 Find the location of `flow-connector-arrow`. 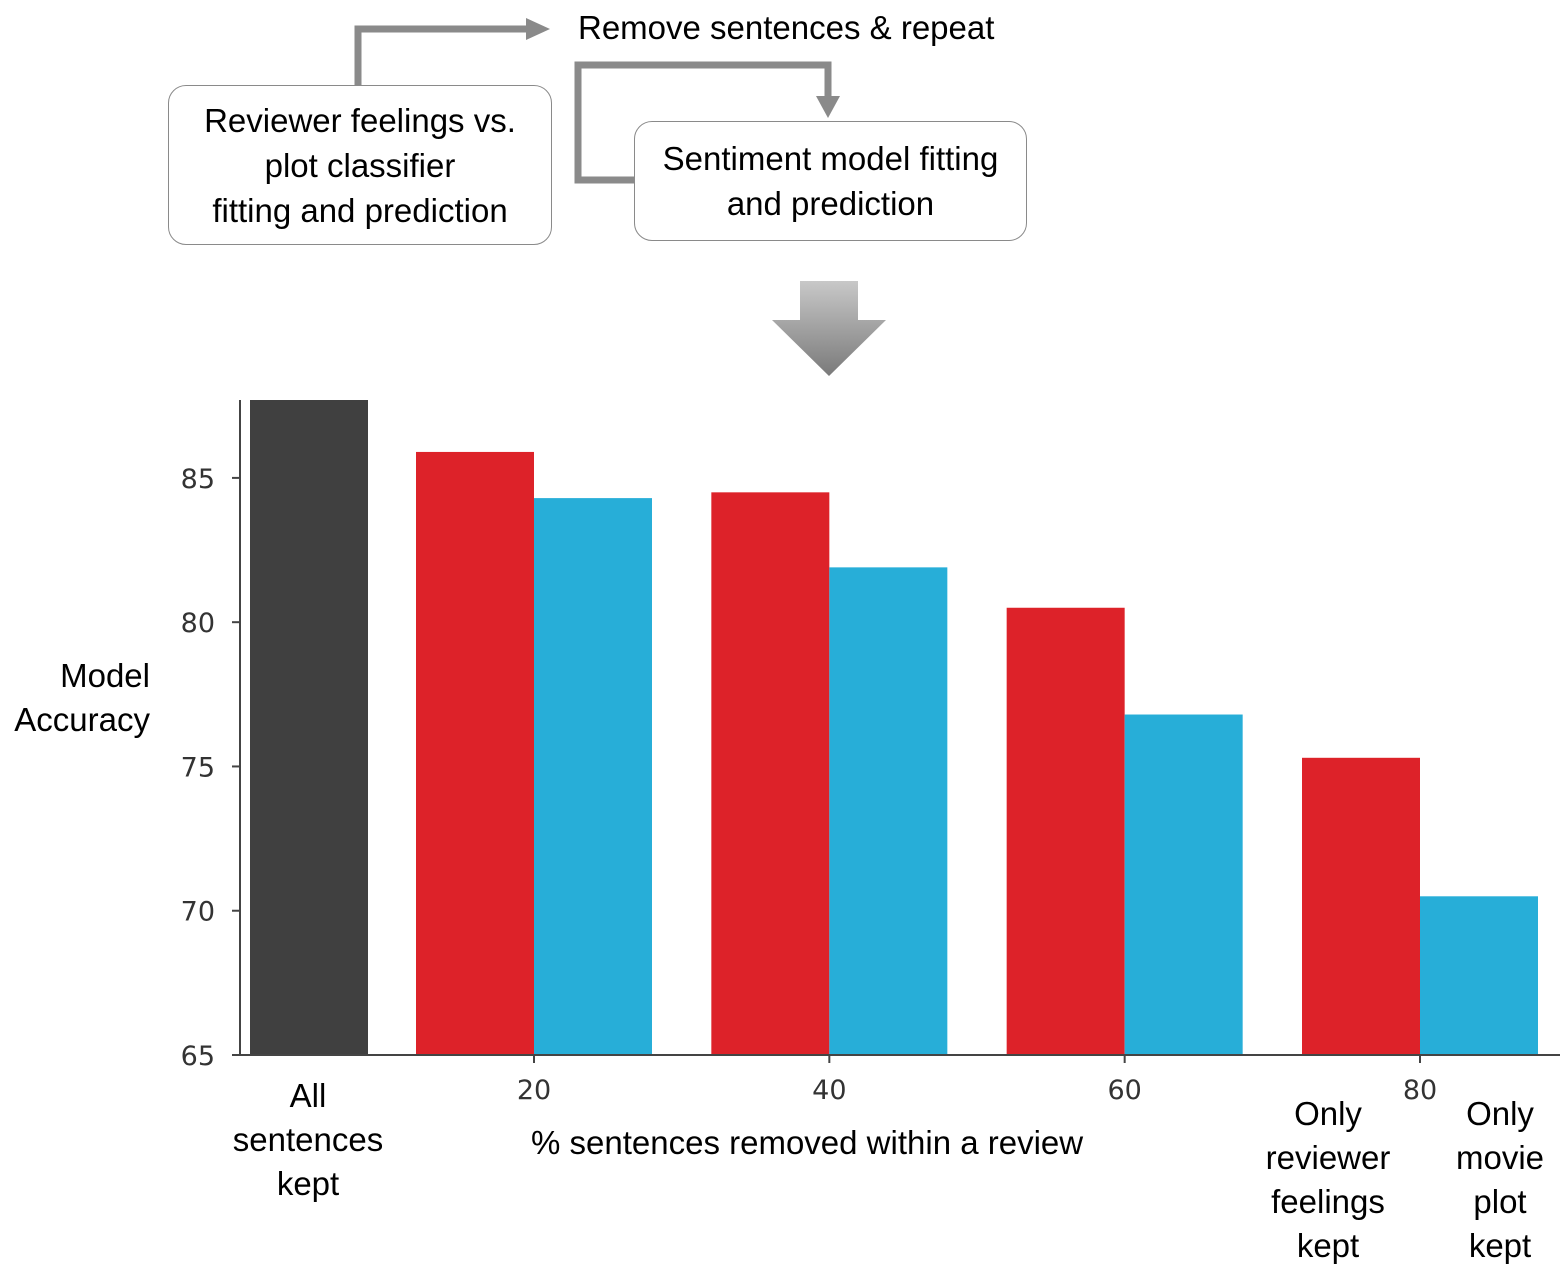

flow-connector-arrow is located at coordinates (441, 55).